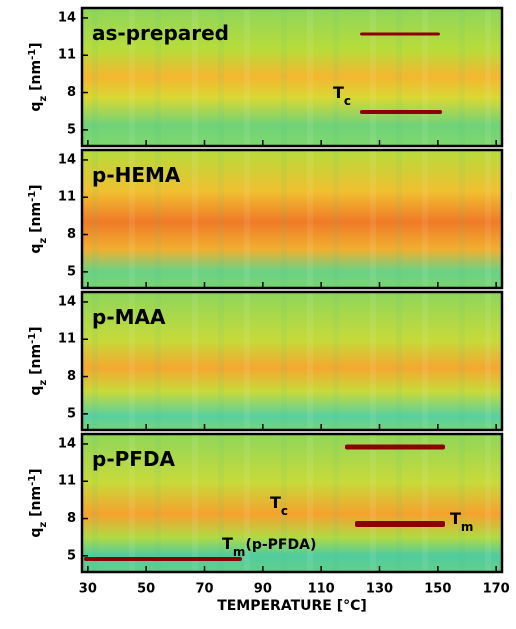  I want to click on x-tick-label: 70, so click(204, 589).